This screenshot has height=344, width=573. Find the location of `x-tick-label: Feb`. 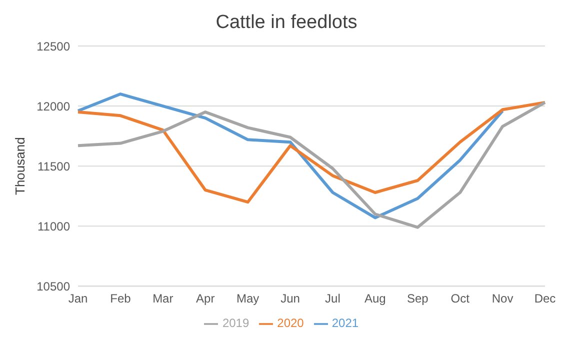

x-tick-label: Feb is located at coordinates (121, 299).